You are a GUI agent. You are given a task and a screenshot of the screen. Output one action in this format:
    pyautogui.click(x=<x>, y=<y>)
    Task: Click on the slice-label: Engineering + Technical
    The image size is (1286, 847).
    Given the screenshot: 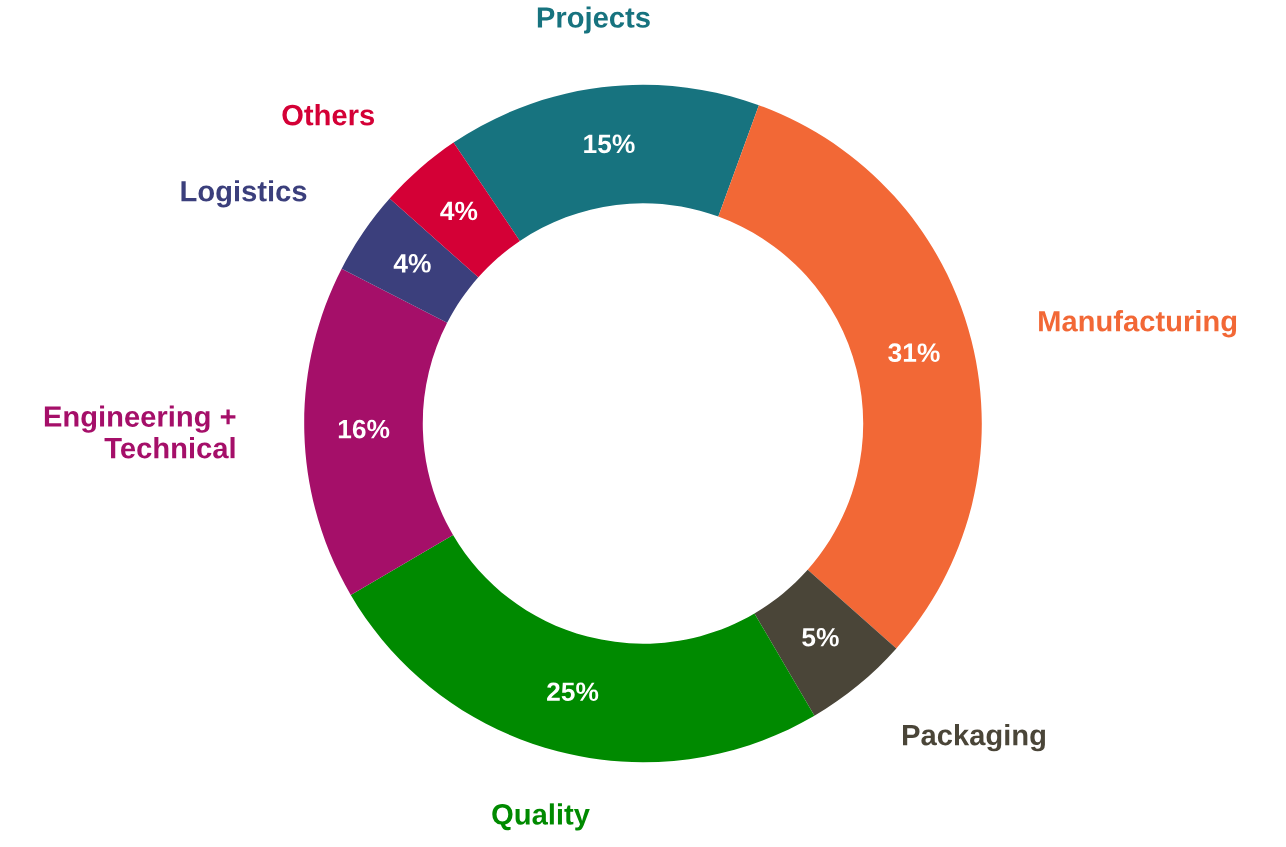 What is the action you would take?
    pyautogui.click(x=140, y=432)
    